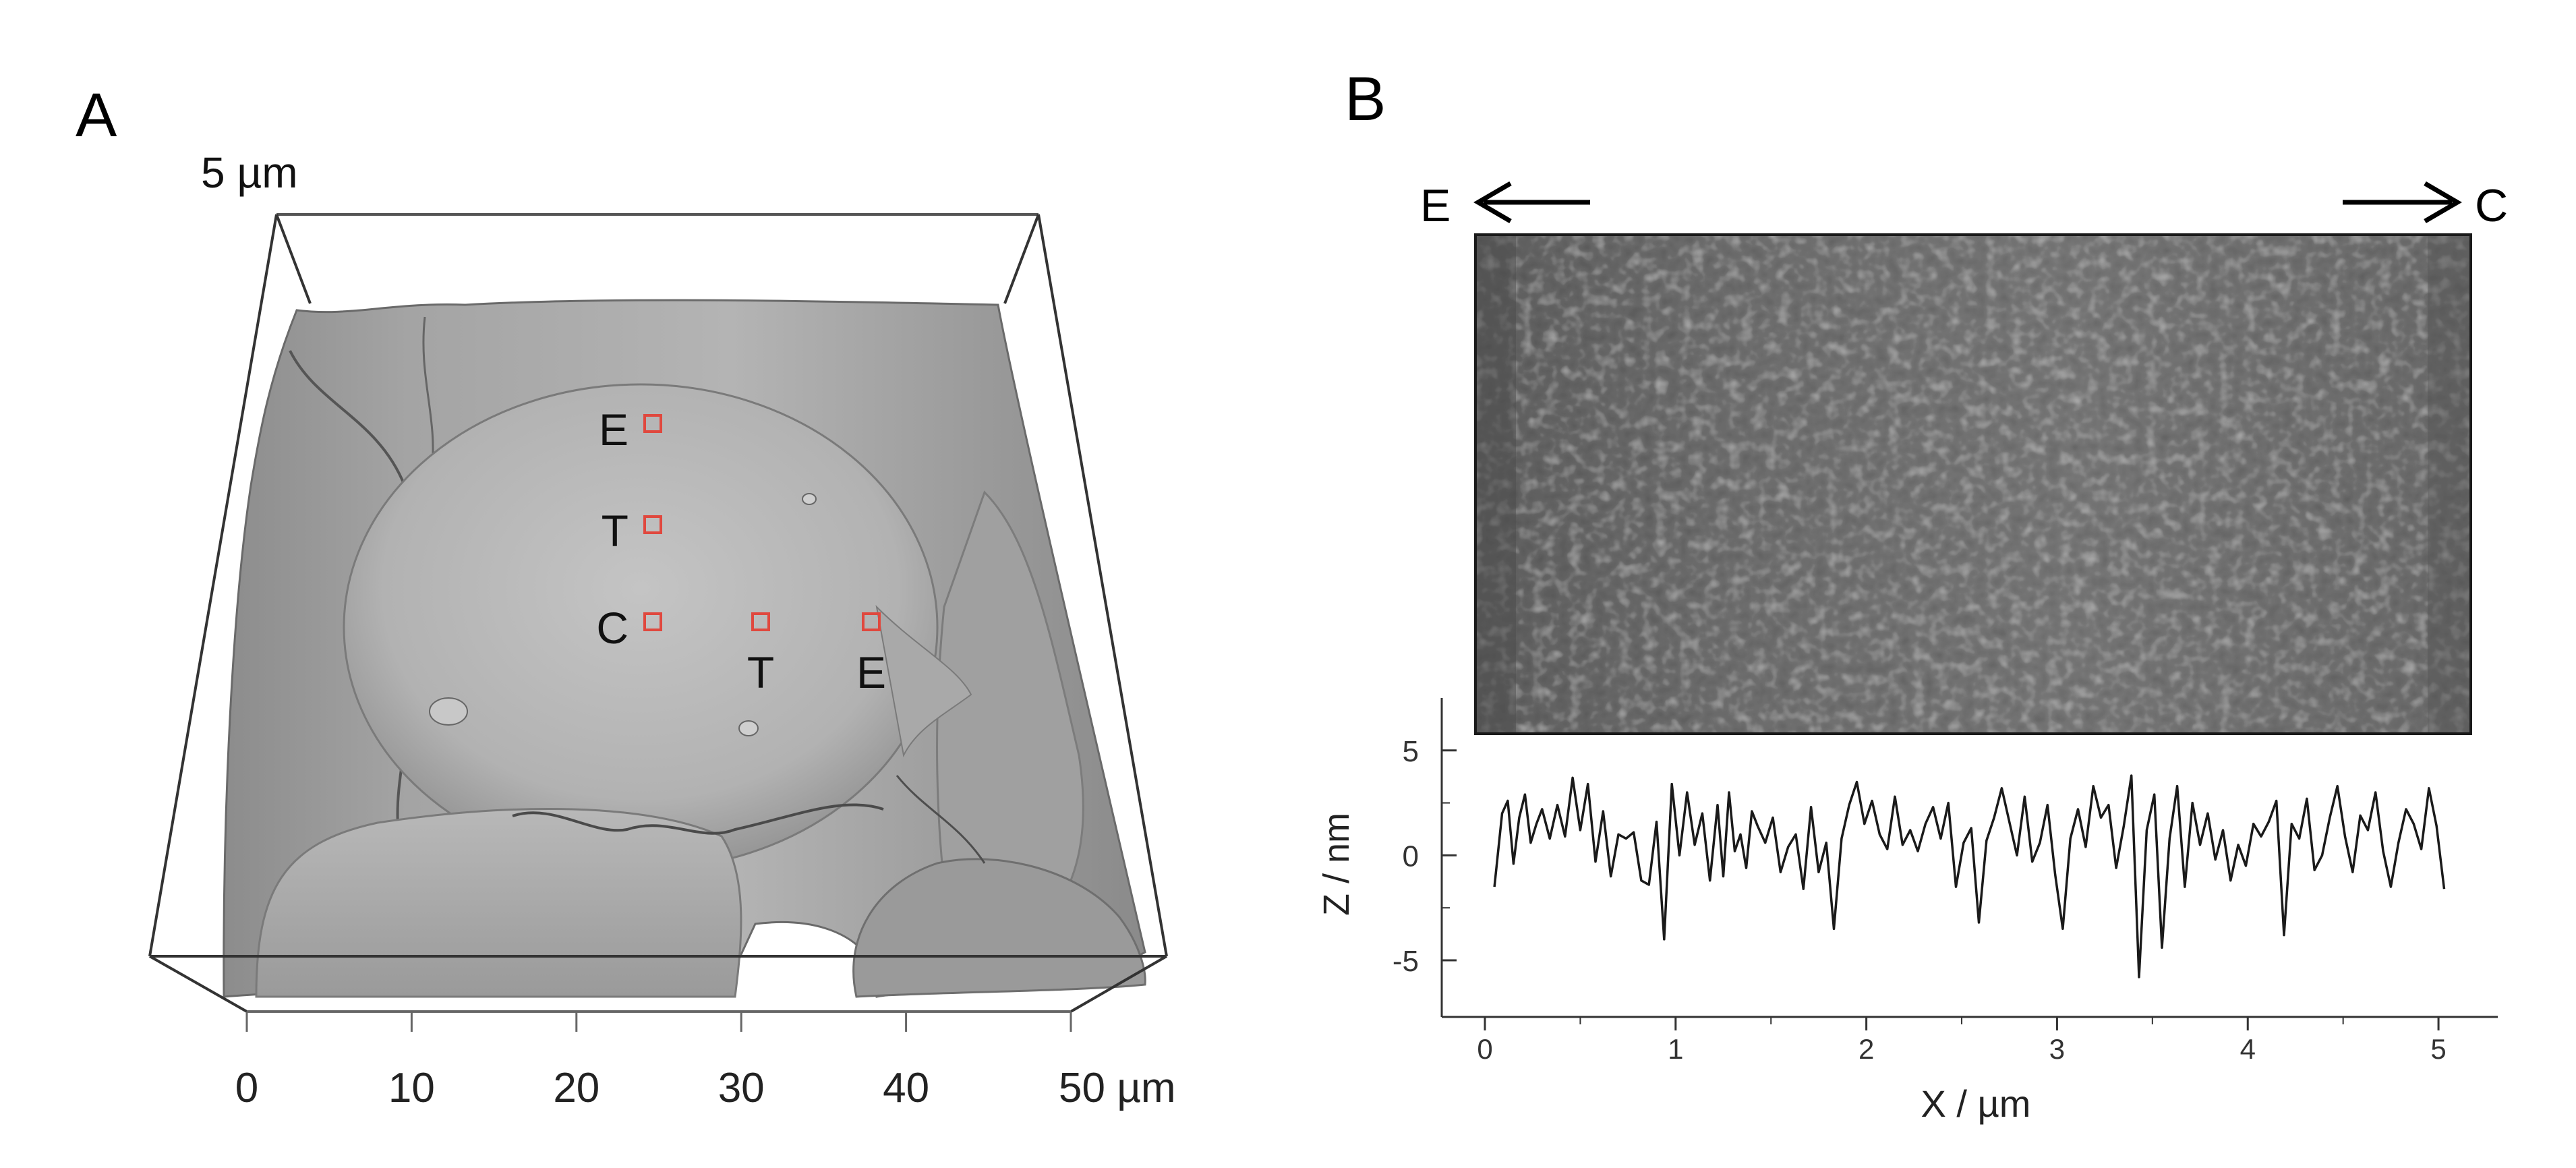 The height and width of the screenshot is (1168, 2576). What do you see at coordinates (1411, 752) in the screenshot?
I see `y-tick-label: 5` at bounding box center [1411, 752].